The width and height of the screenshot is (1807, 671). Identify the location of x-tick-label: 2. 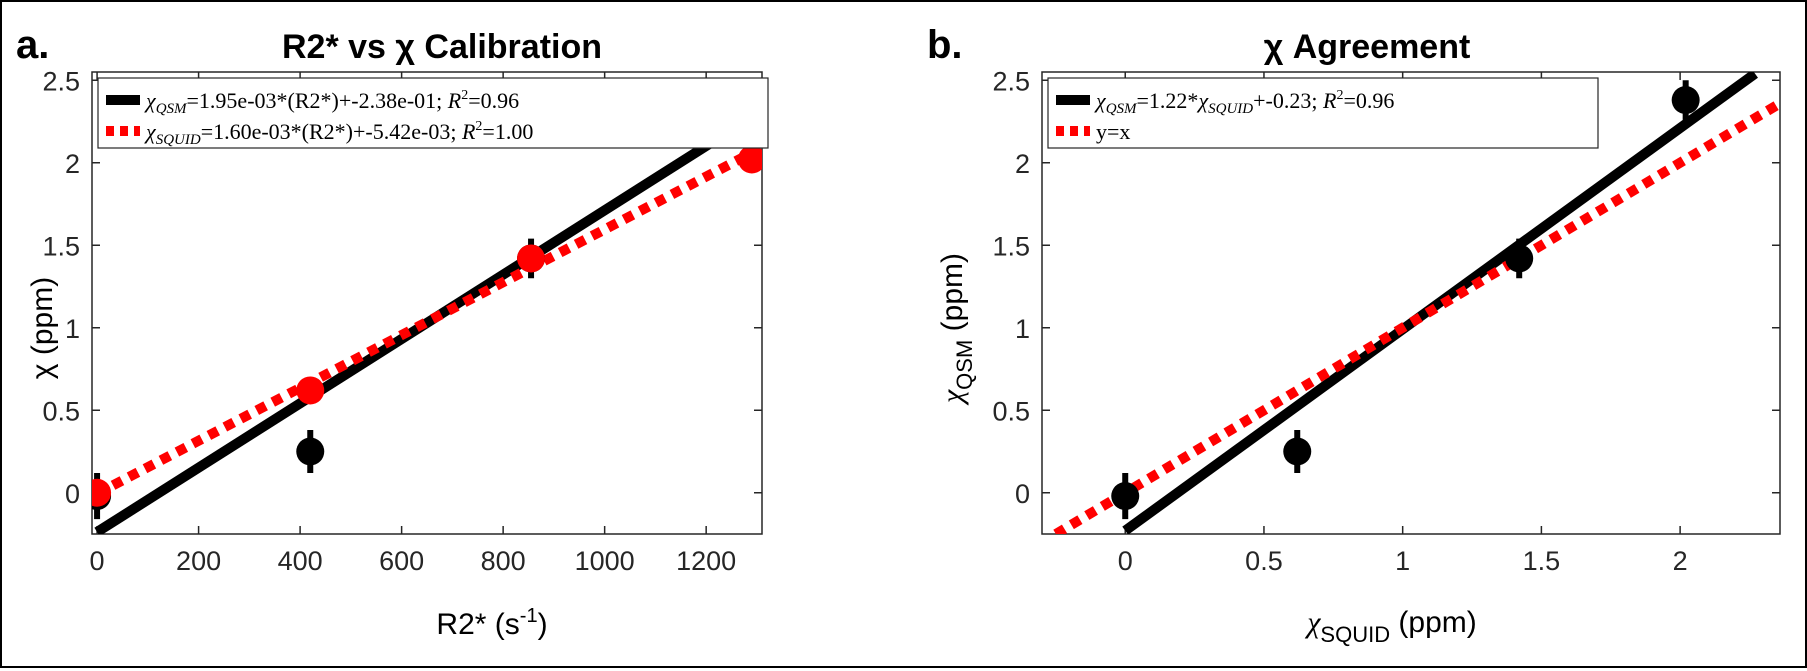
(1680, 561).